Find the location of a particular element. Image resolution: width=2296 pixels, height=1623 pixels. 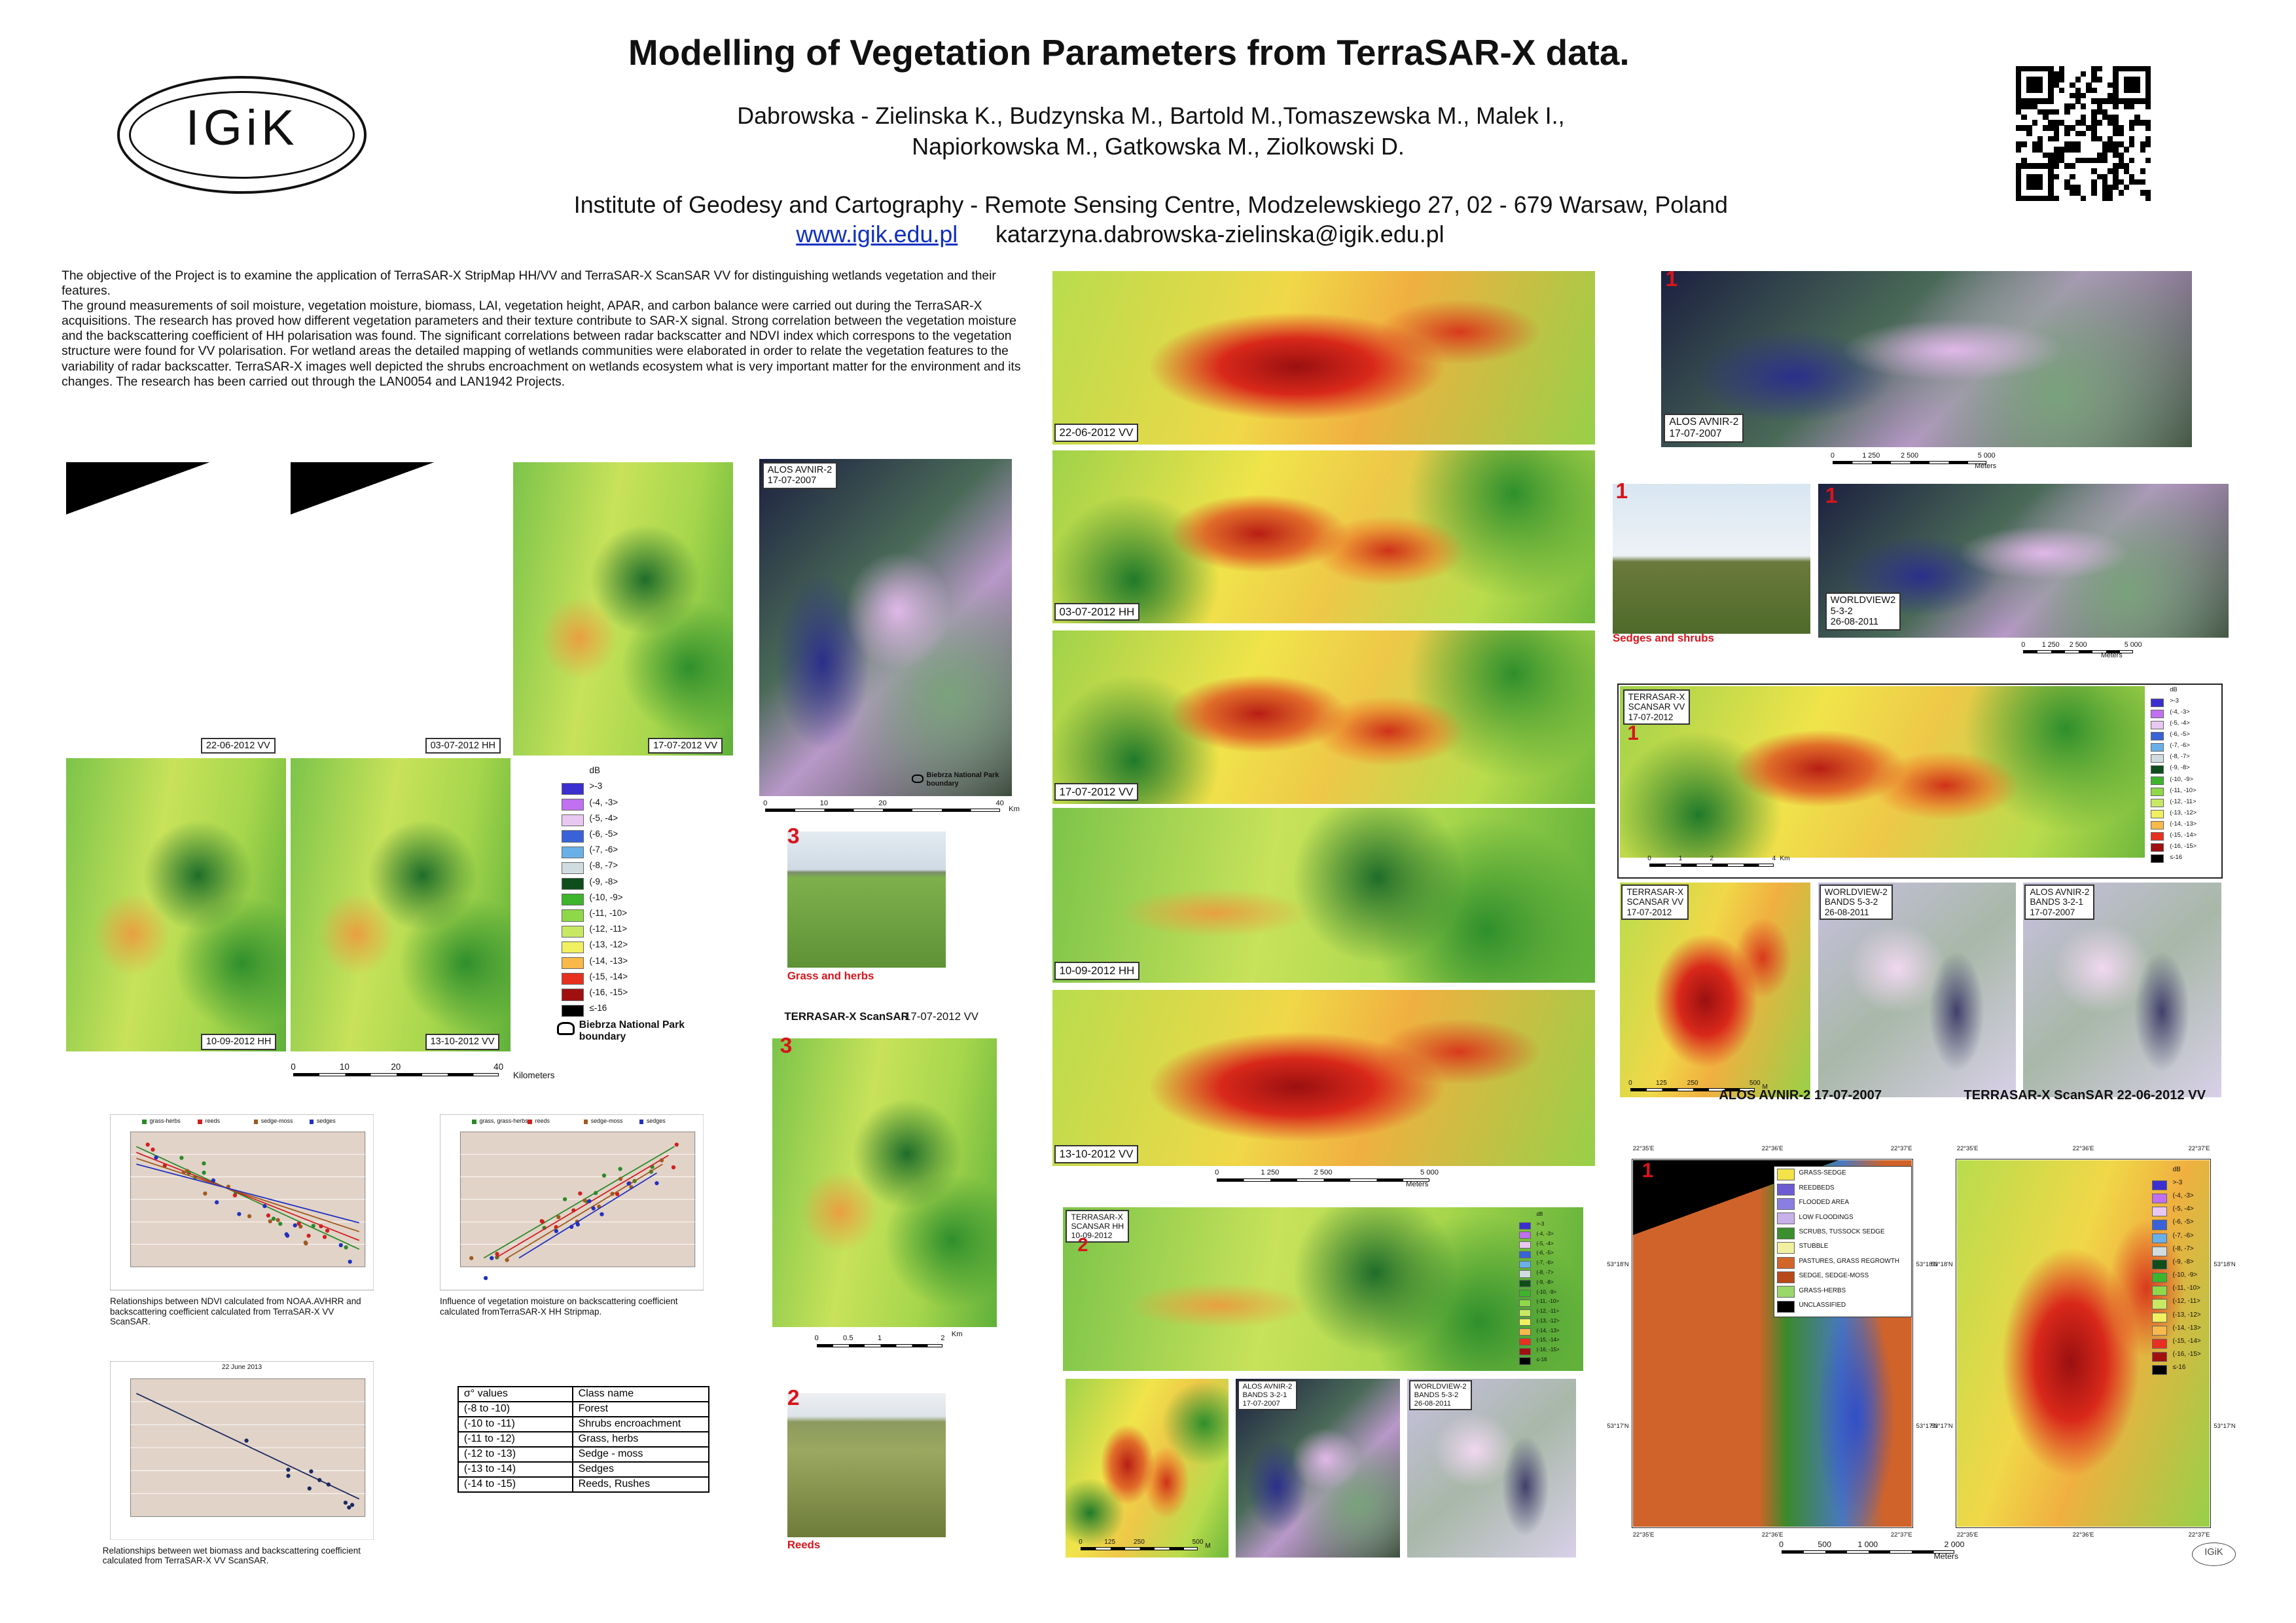

legend-label: SEDGE, SEDGE-MOSS is located at coordinates (1834, 1276).